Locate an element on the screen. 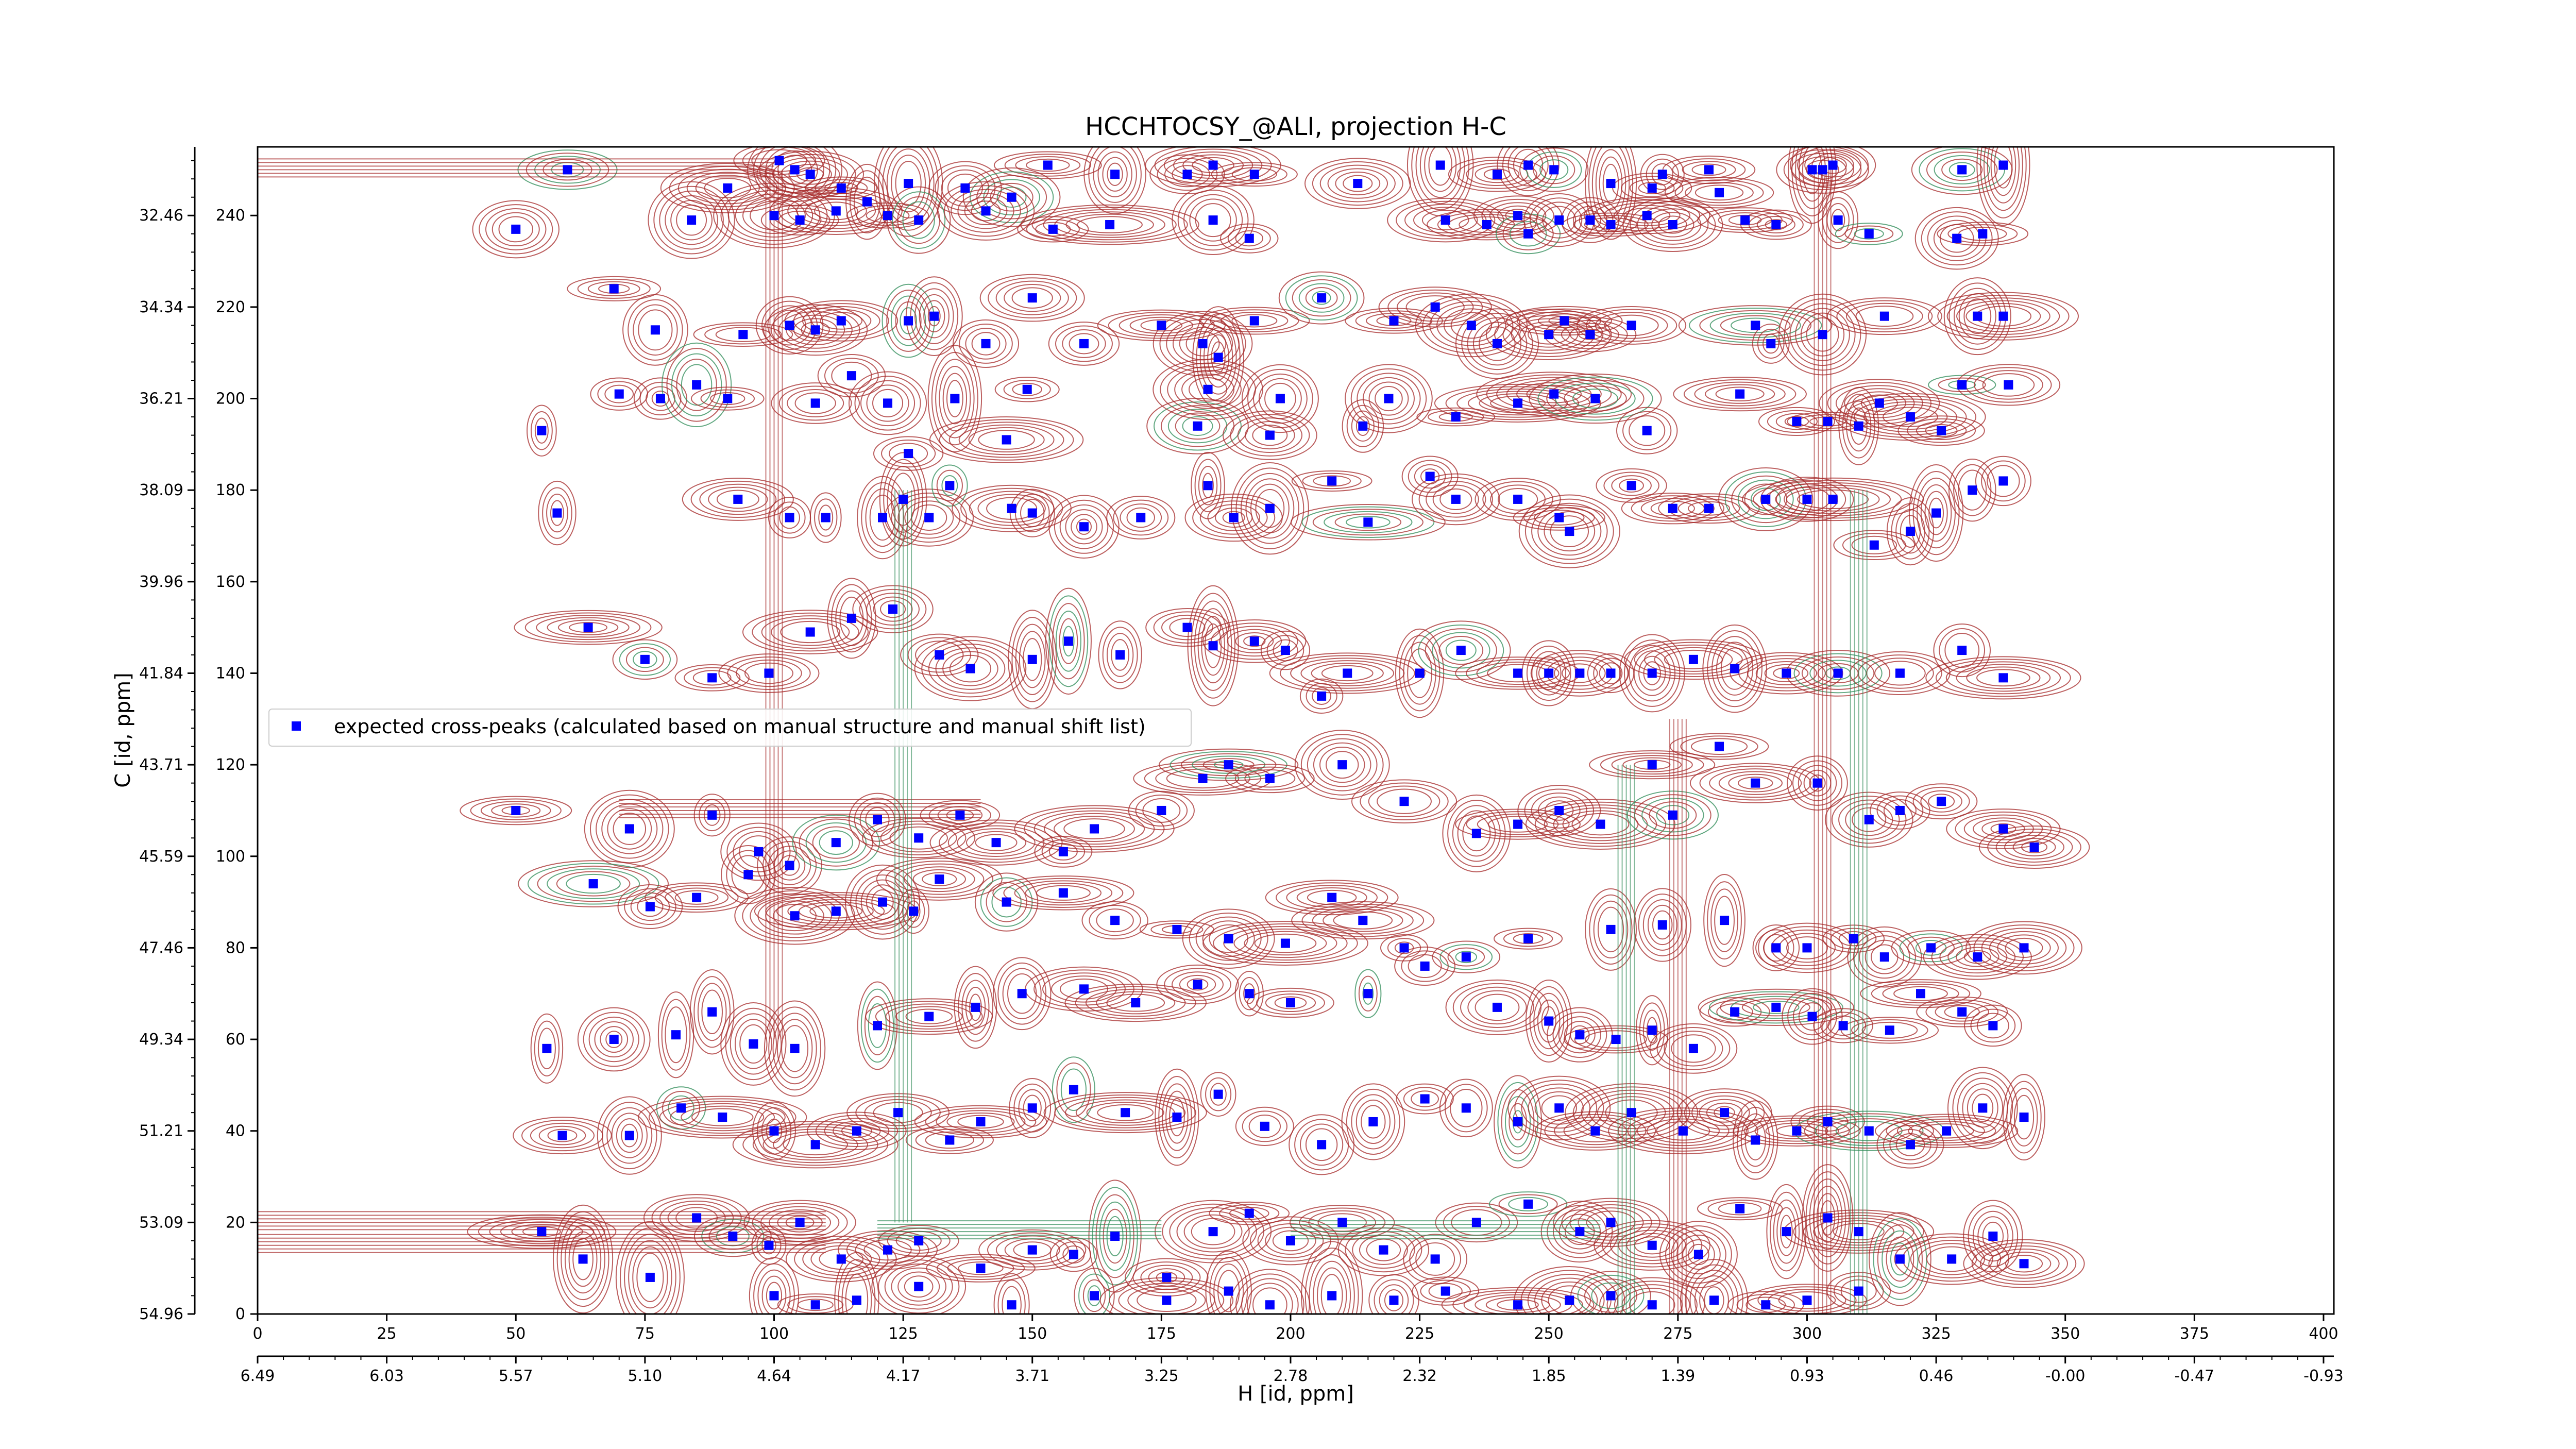  y-tick-label: 160 is located at coordinates (231, 582).